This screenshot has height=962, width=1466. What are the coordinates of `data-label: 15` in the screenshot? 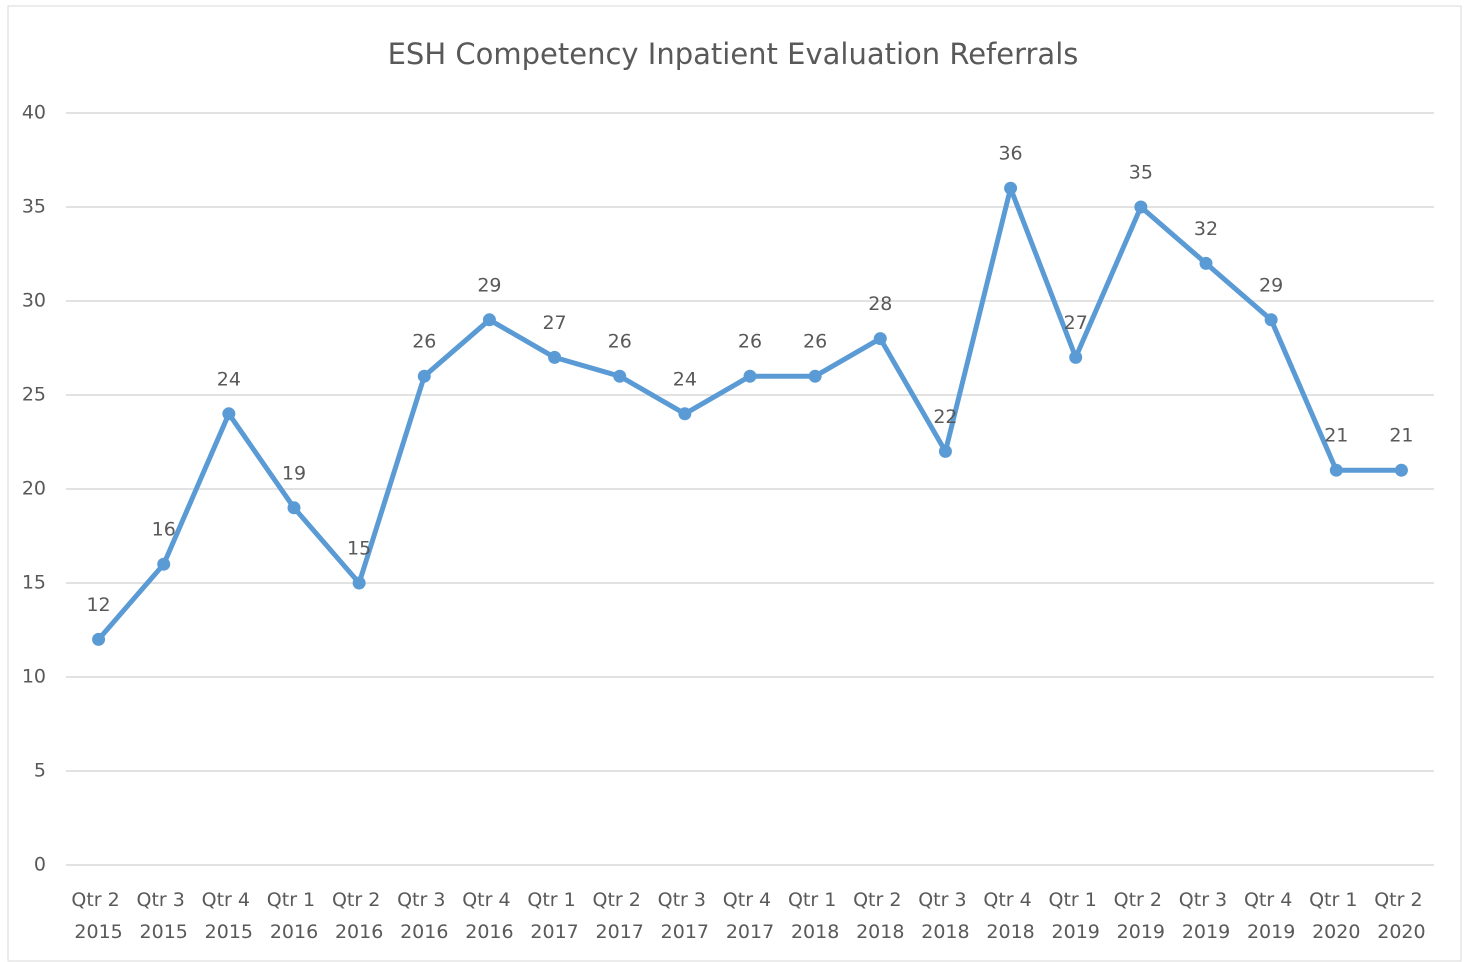 It's located at (359, 549).